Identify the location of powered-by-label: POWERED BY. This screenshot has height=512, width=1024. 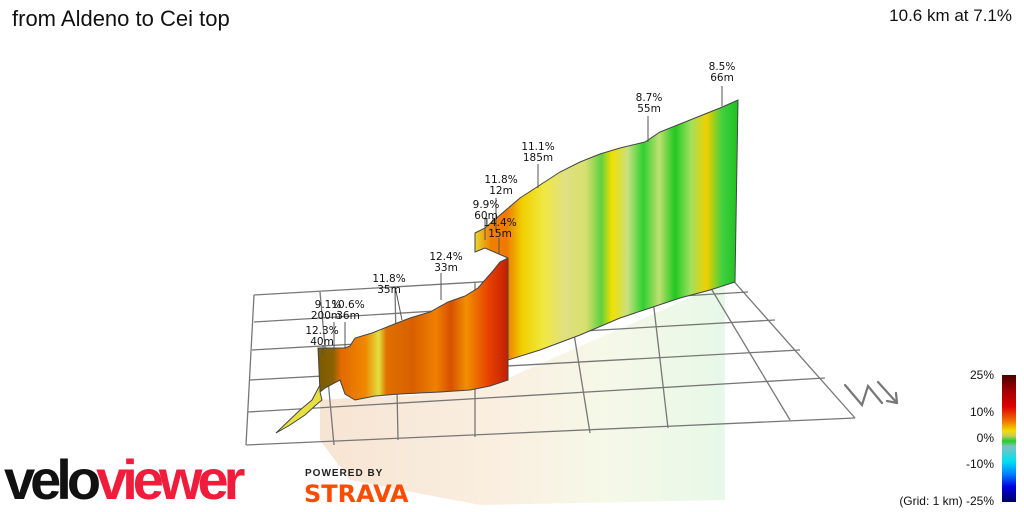
(344, 473).